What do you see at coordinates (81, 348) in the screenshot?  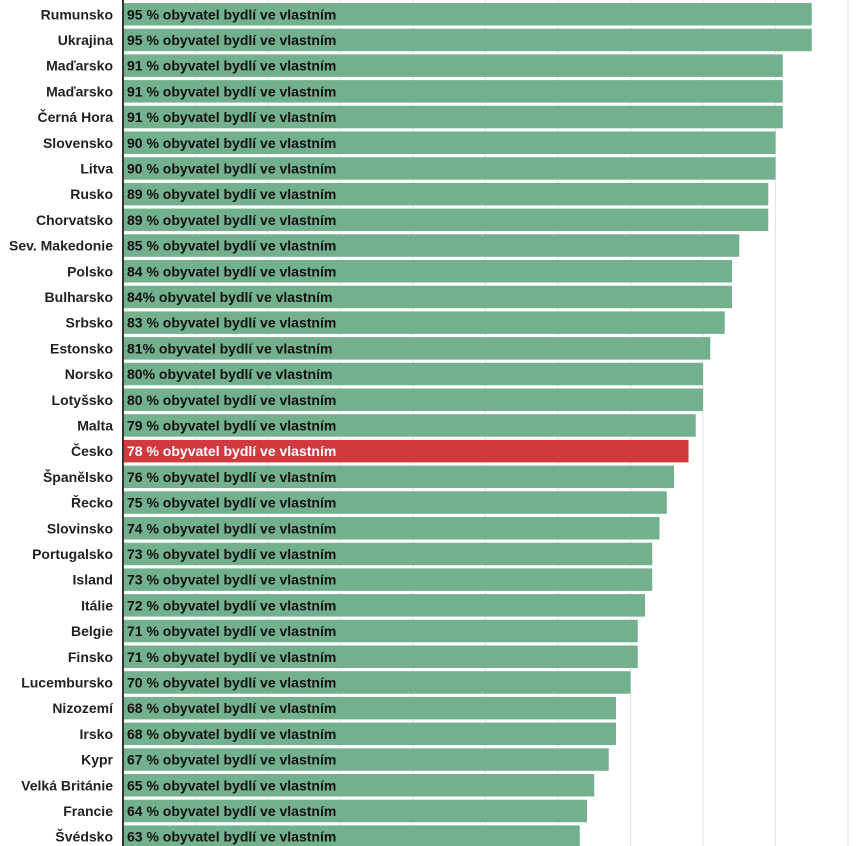 I see `category-label: Estonsko` at bounding box center [81, 348].